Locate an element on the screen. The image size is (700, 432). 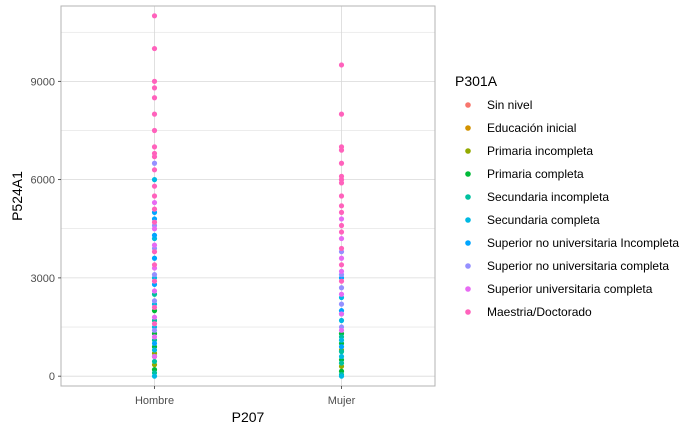
legend-label: Superior universitaria completa is located at coordinates (570, 289).